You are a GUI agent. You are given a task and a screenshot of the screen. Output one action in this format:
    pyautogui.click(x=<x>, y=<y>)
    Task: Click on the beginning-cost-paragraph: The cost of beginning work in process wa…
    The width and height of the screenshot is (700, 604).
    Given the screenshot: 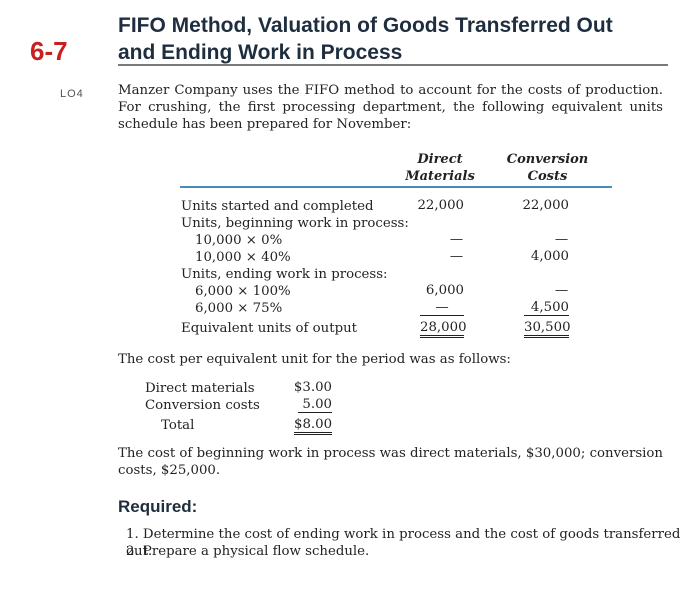 What is the action you would take?
    pyautogui.click(x=390, y=462)
    